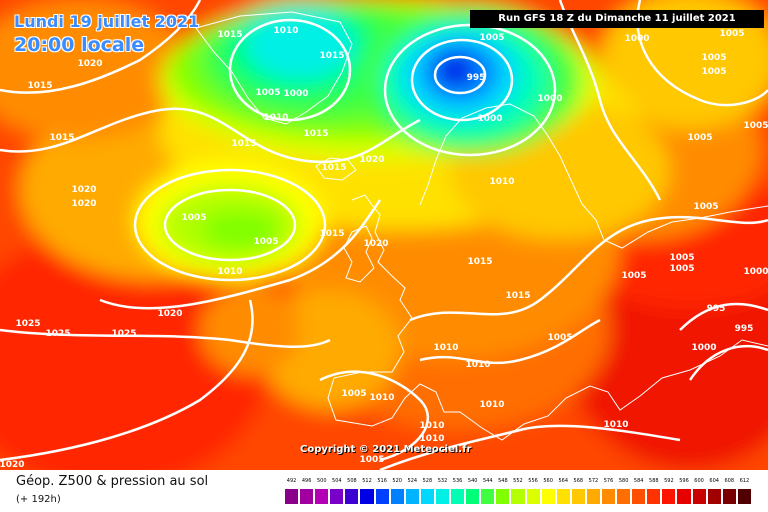 The image size is (768, 512). I want to click on color-scale-step: 496, so click(306, 491).